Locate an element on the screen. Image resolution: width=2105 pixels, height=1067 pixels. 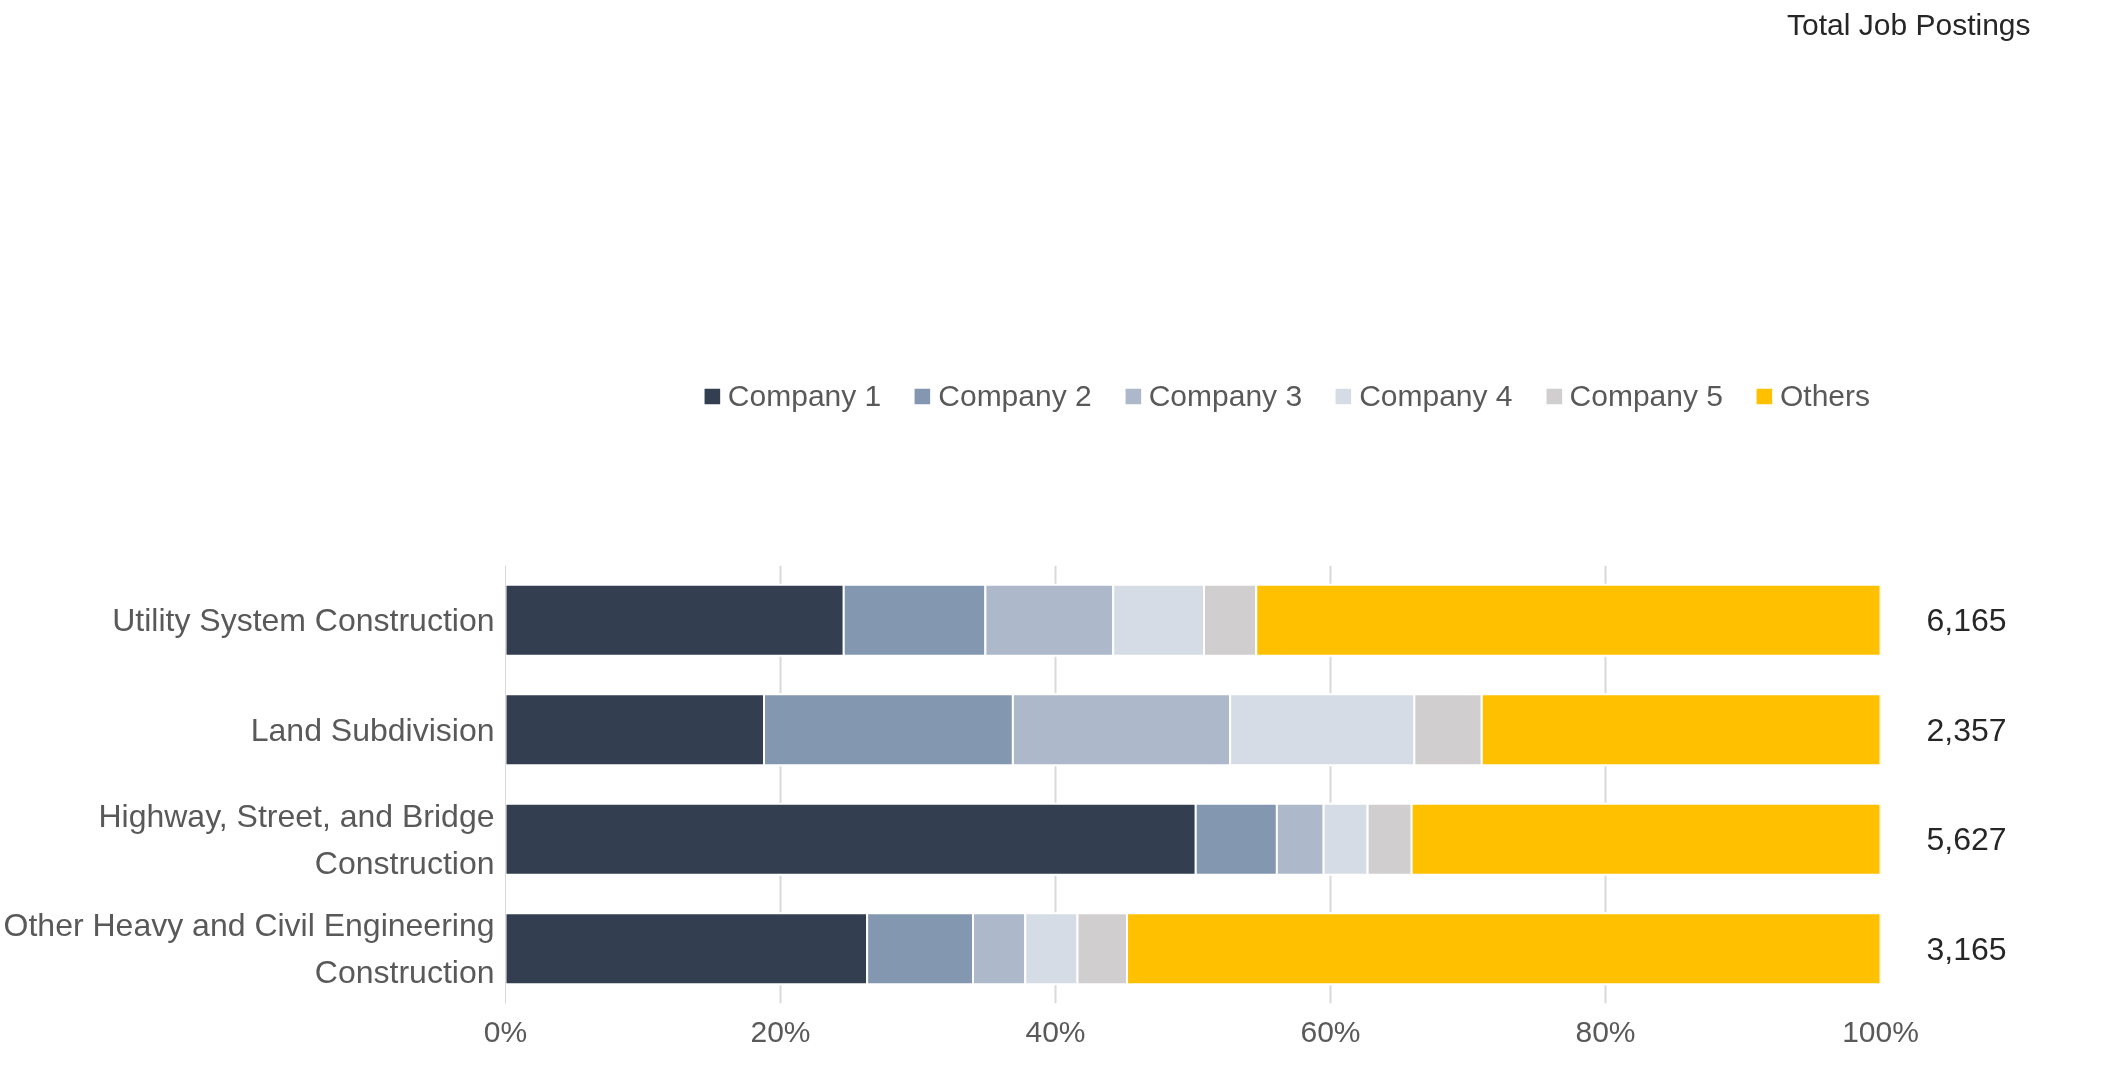
y-tick-label: Land Subdivision is located at coordinates (372, 729).